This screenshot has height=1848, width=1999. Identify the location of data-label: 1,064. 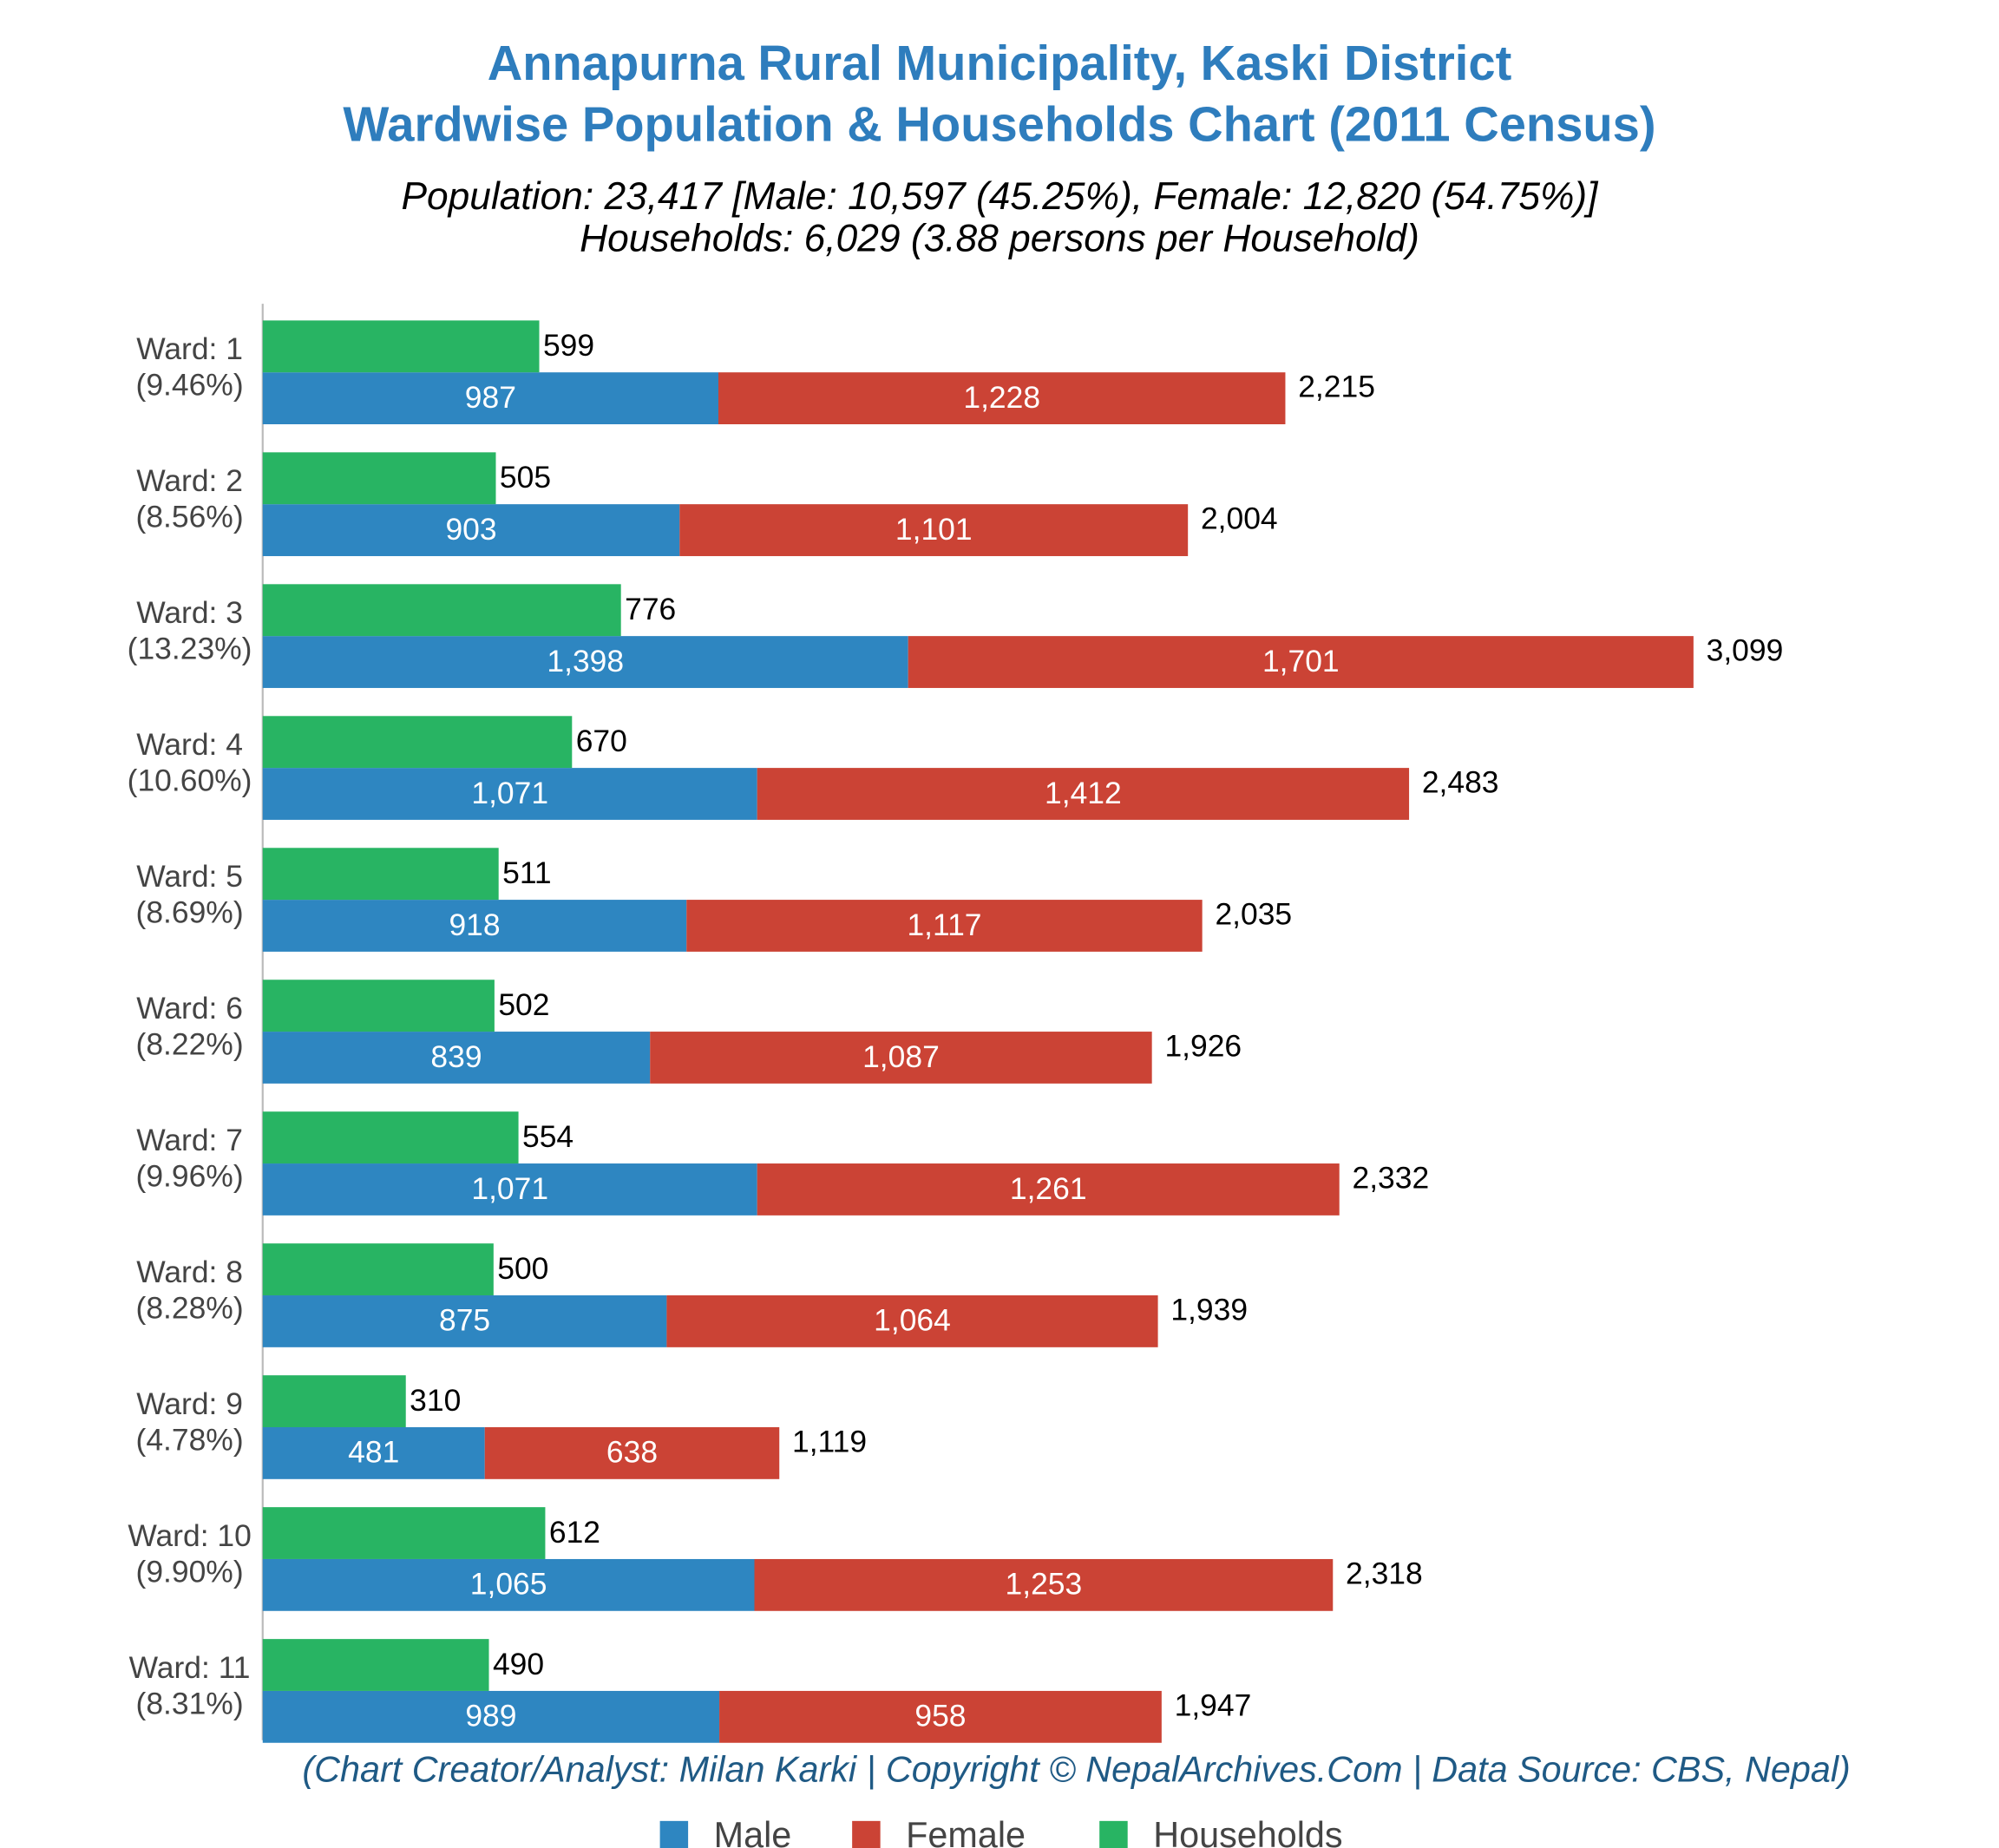
(912, 1320).